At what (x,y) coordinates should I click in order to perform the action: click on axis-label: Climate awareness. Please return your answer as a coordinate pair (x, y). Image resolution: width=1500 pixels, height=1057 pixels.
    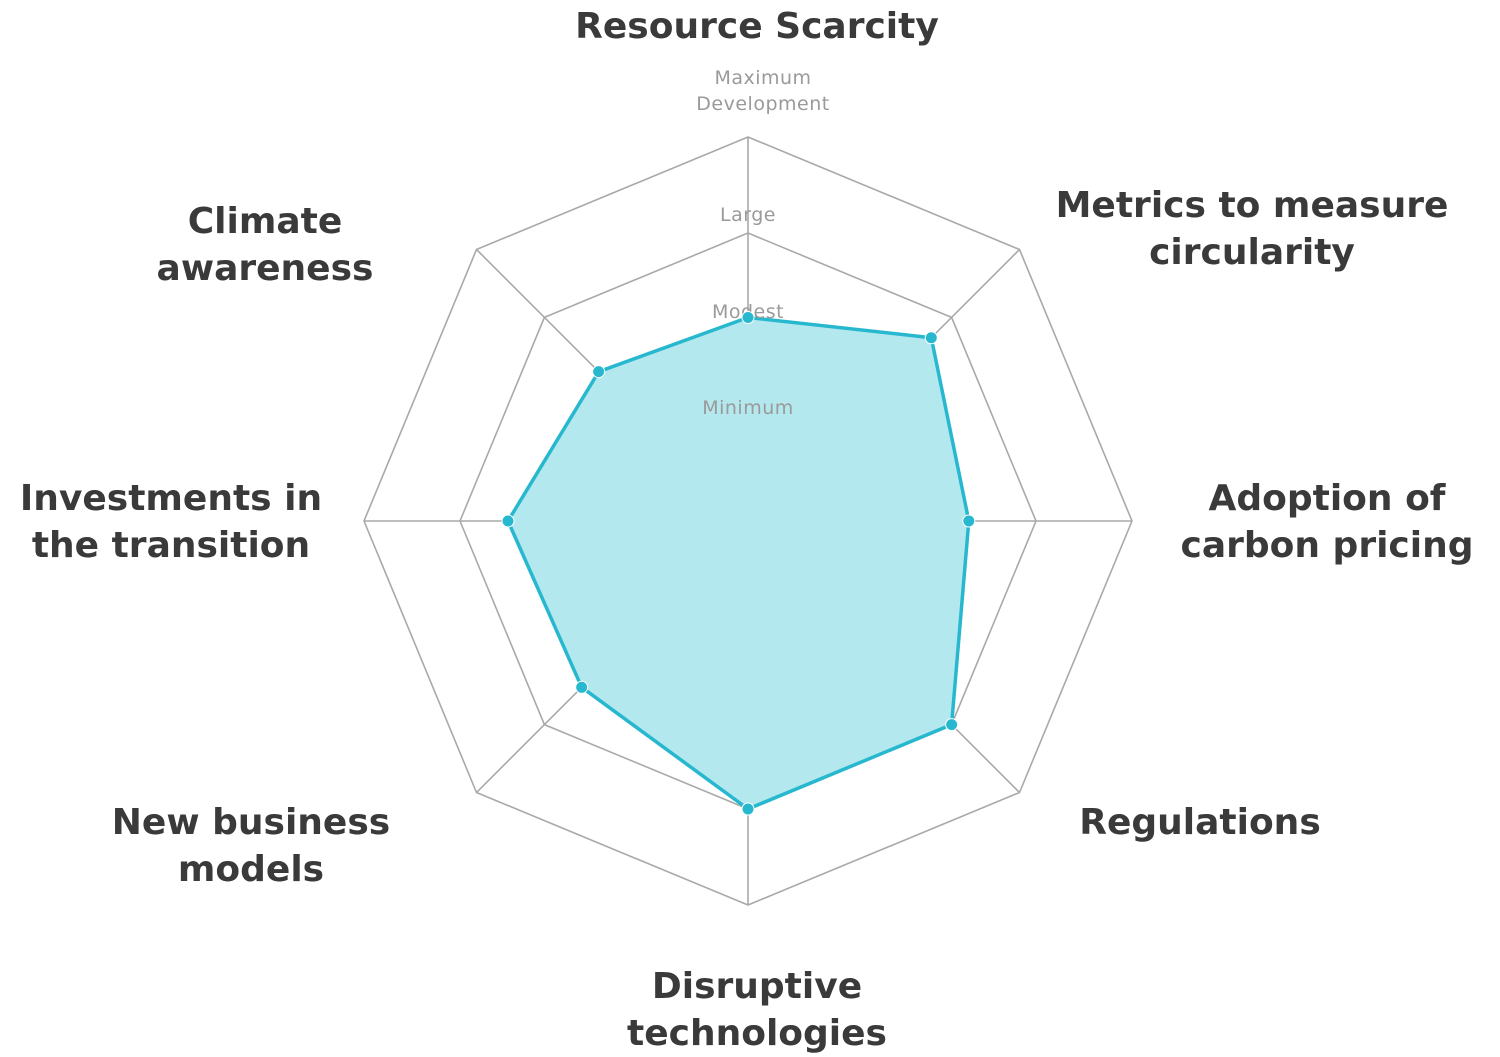
    Looking at the image, I should click on (265, 245).